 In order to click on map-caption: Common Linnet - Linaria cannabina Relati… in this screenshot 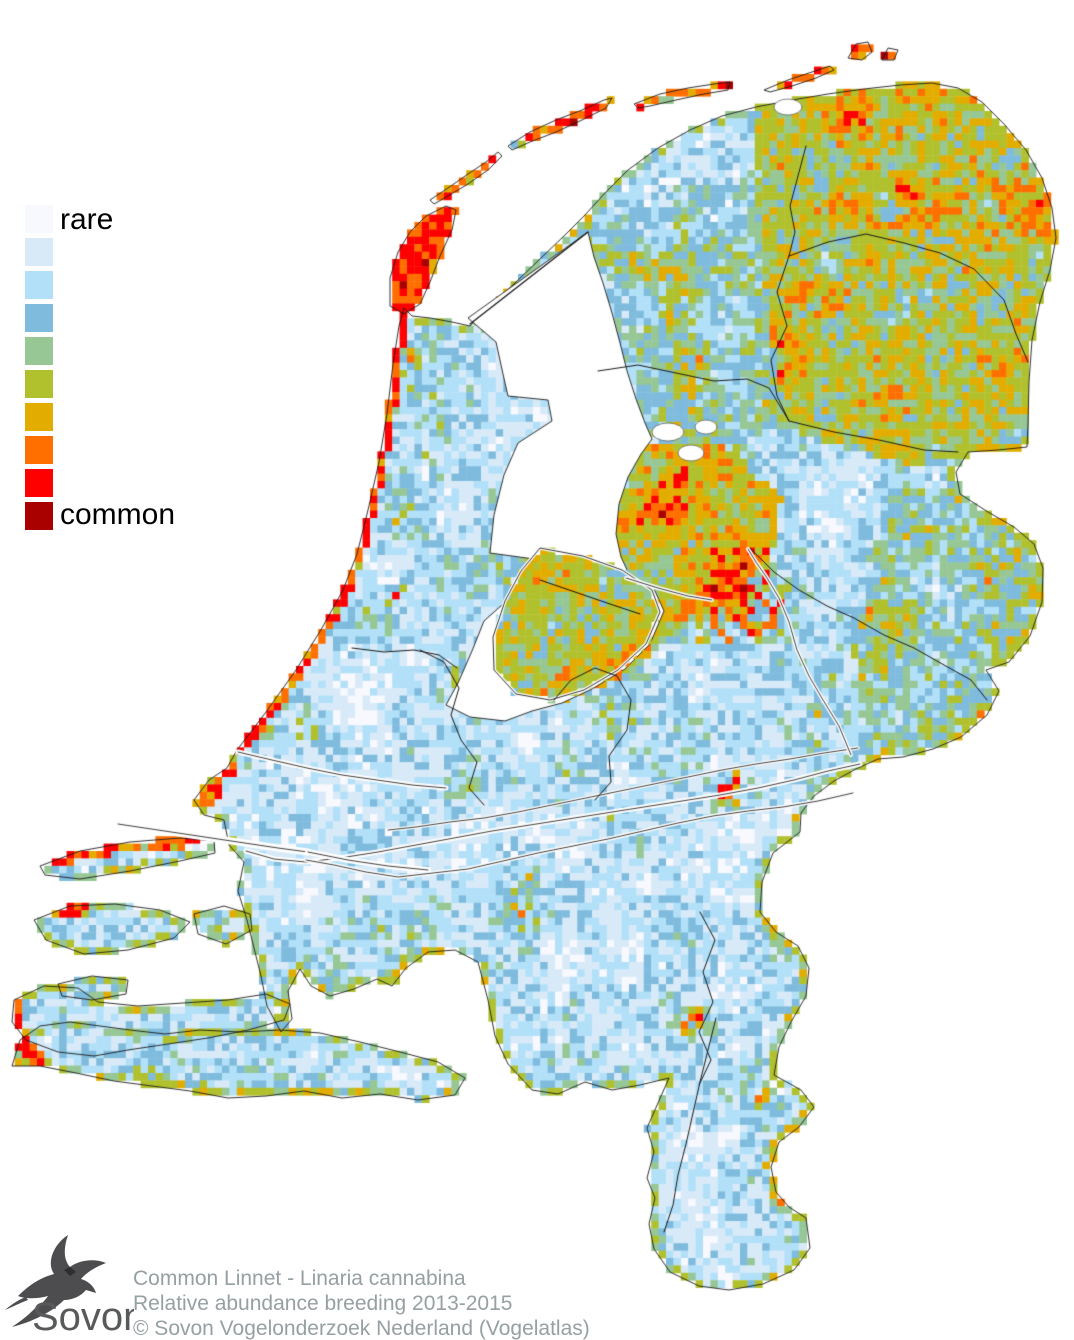, I will do `click(361, 1303)`.